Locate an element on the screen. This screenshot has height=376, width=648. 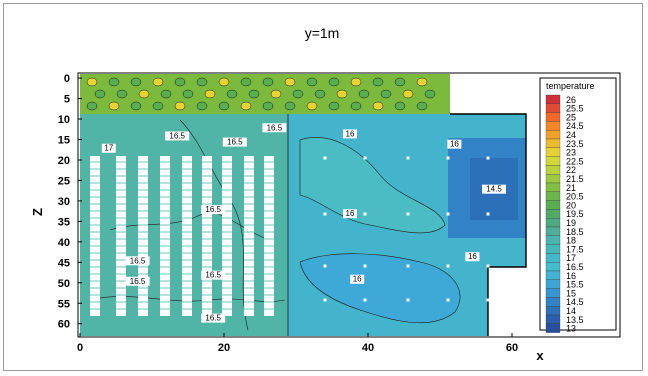
legend-level: 24.5 is located at coordinates (575, 126).